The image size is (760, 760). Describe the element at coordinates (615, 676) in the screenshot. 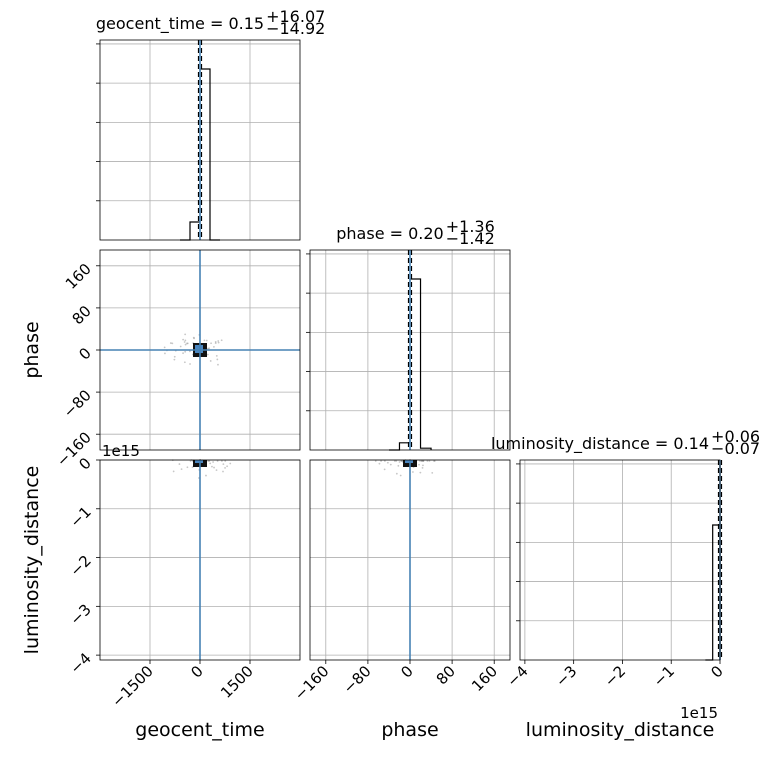

I see `xtick-label-luminosity_distance: −2` at that location.